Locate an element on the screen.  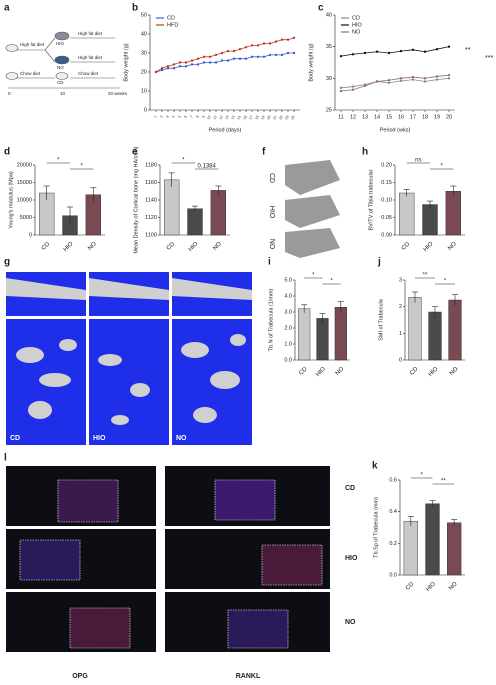
y-tick-label: 1 is located at coordinates (400, 334).